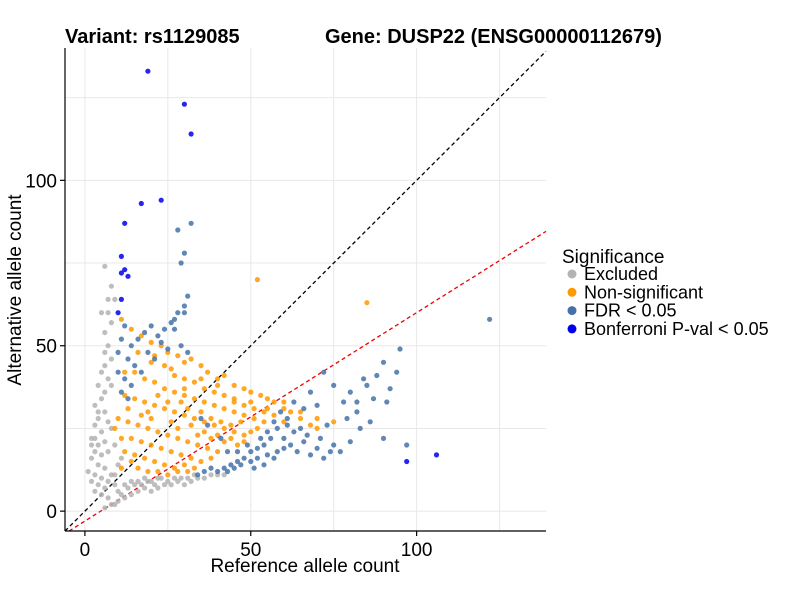  Describe the element at coordinates (643, 292) in the screenshot. I see `legend-label: Non-significant` at that location.